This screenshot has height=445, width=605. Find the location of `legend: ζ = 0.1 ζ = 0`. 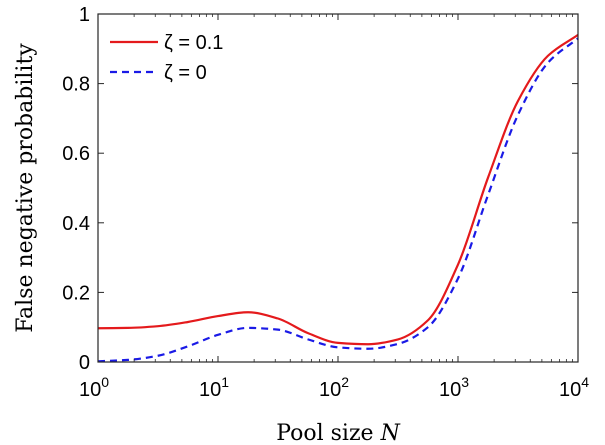

legend: ζ = 0.1 ζ = 0 is located at coordinates (166, 58).